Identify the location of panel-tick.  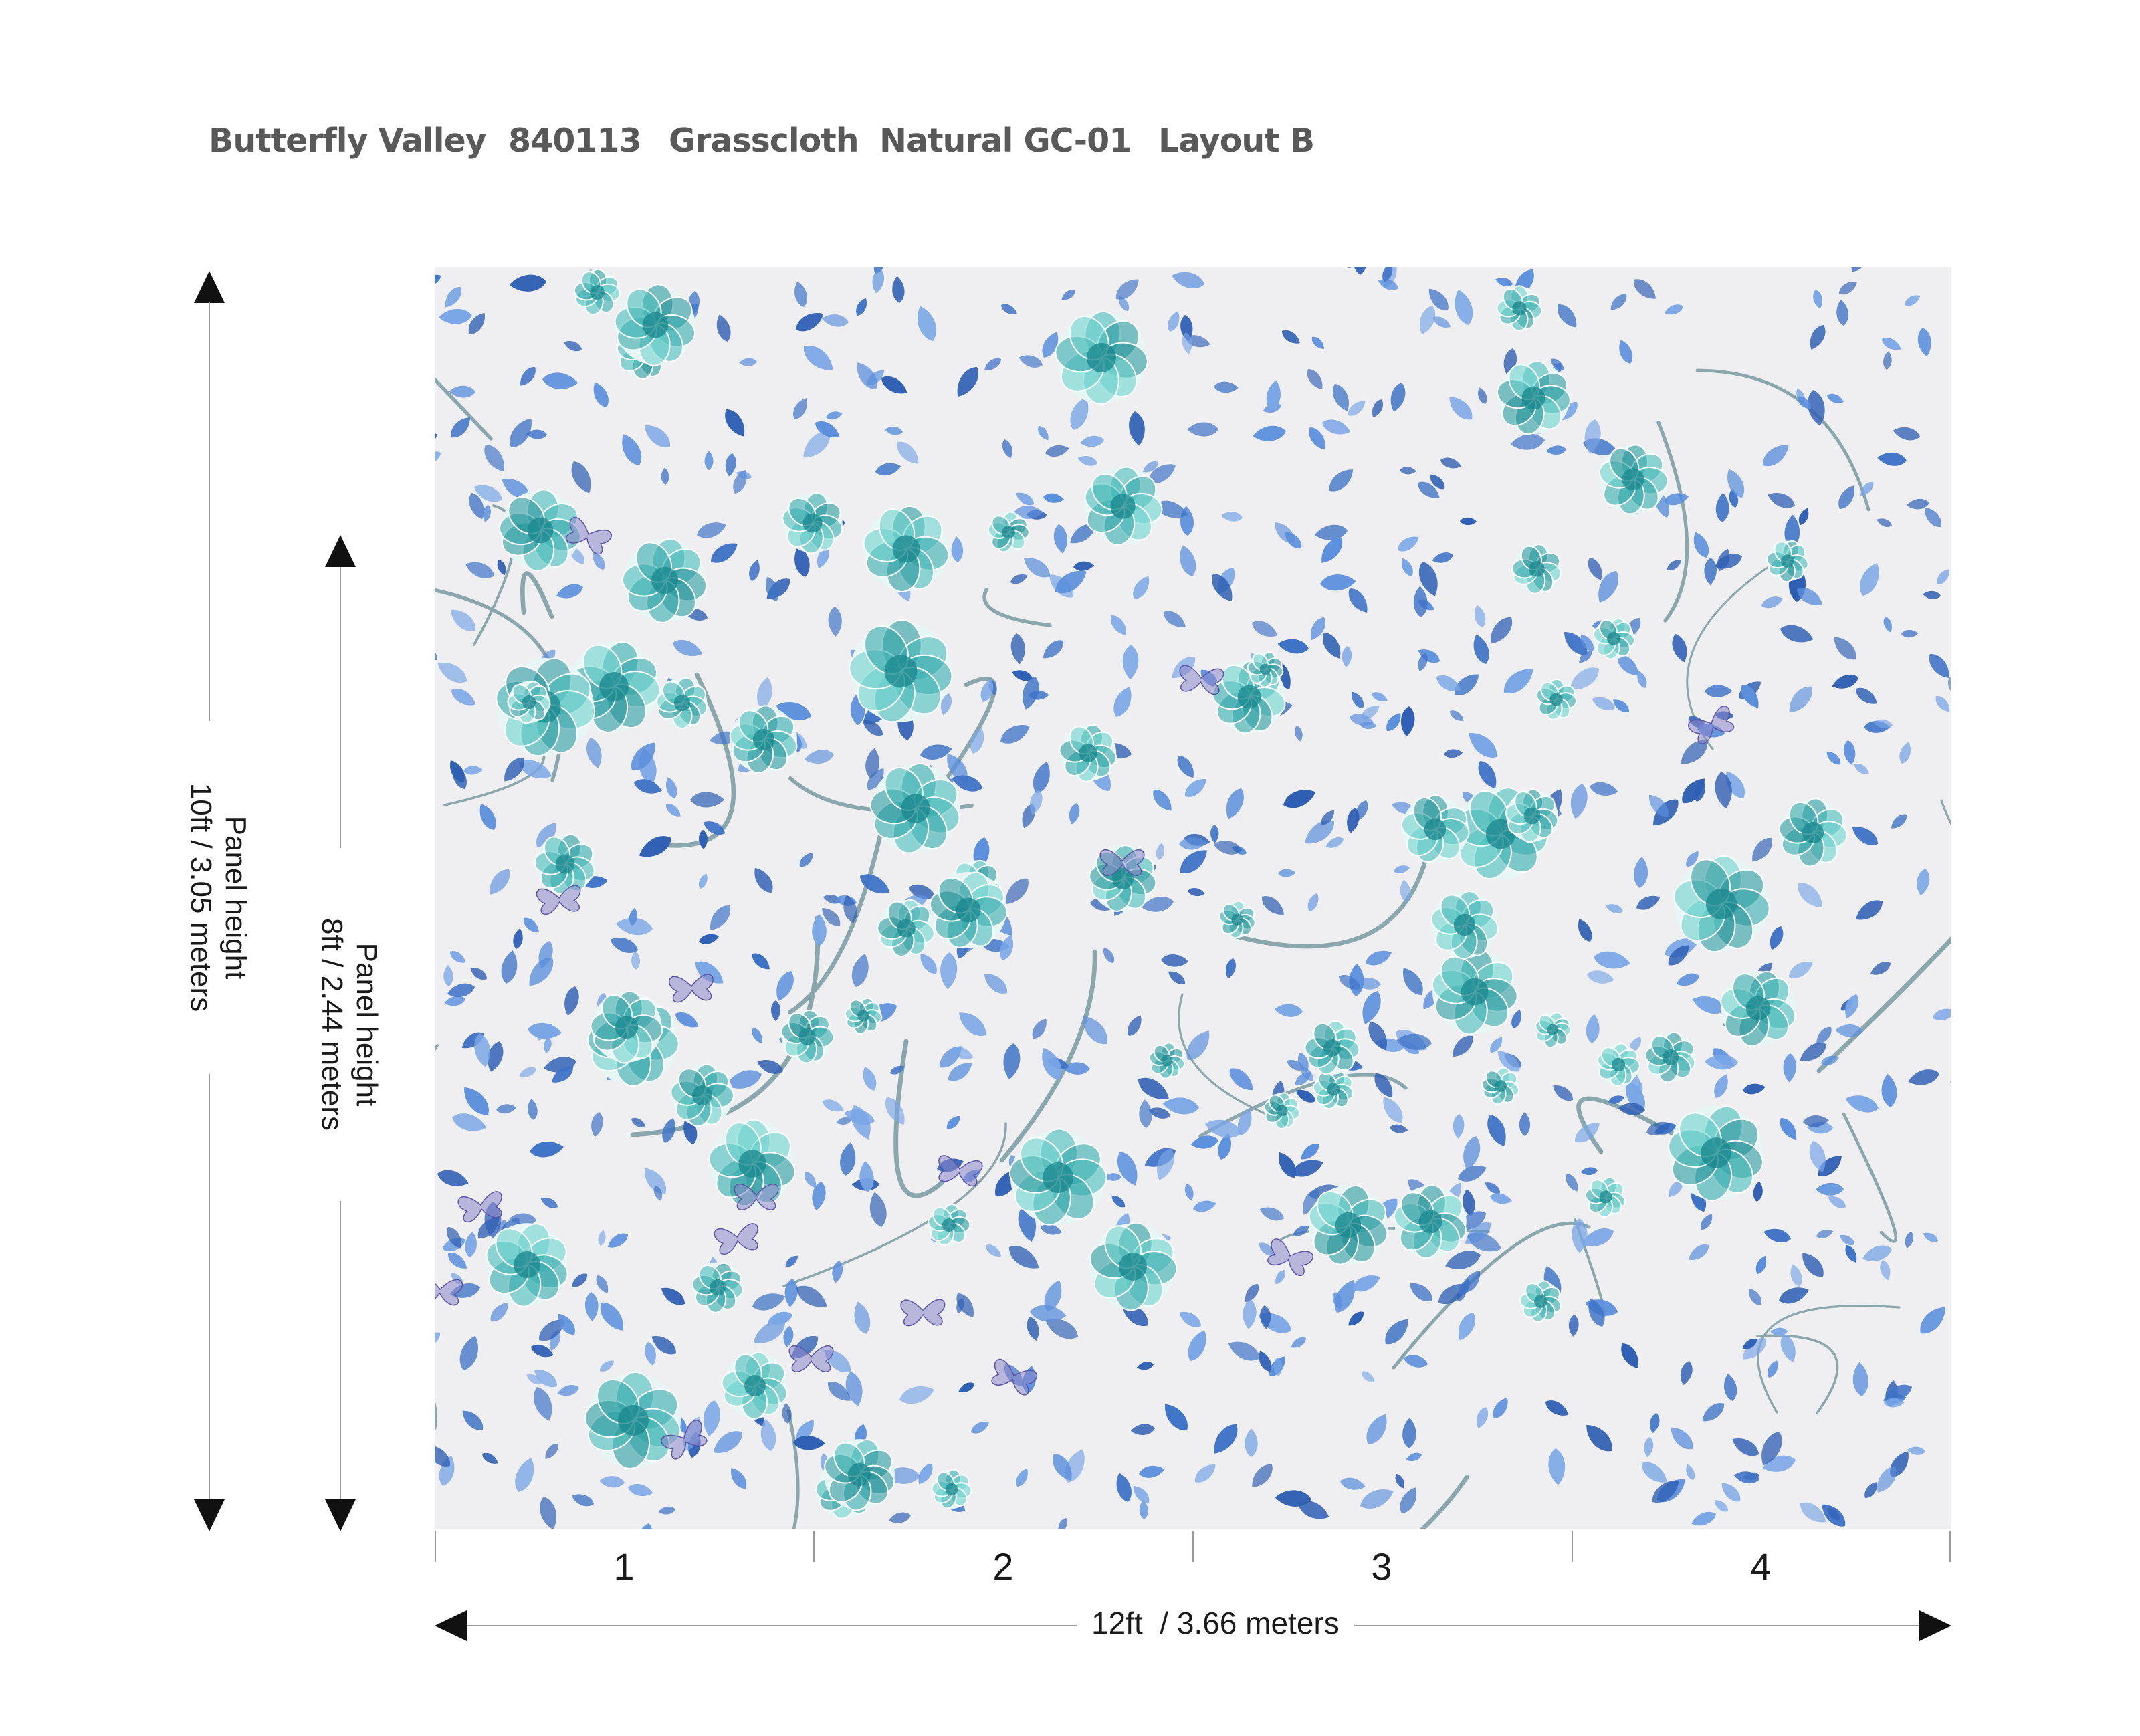
(814, 1546).